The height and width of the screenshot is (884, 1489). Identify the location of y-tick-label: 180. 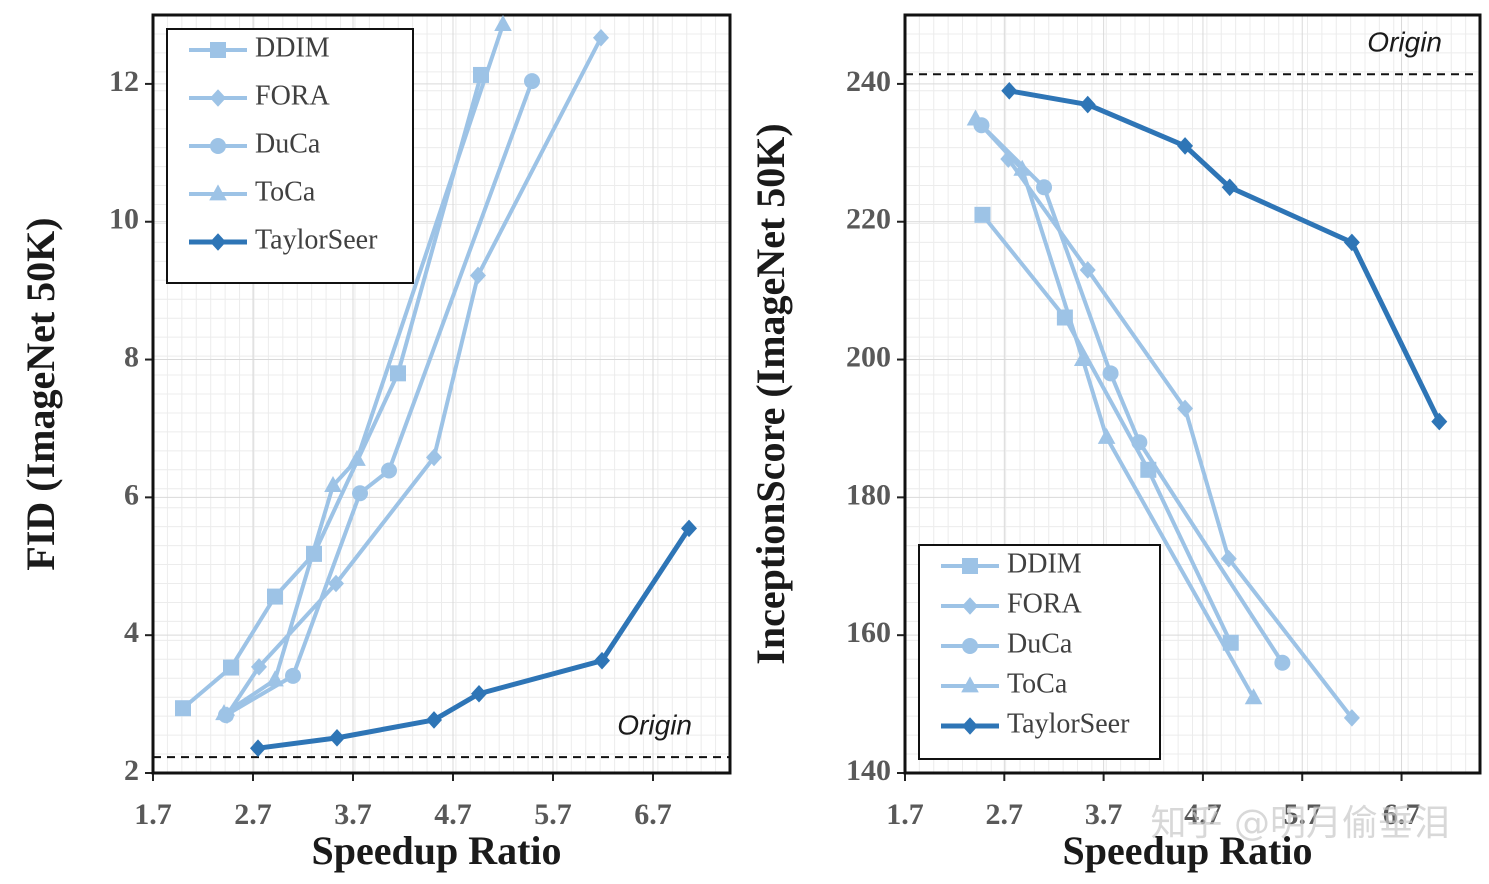
(868, 494).